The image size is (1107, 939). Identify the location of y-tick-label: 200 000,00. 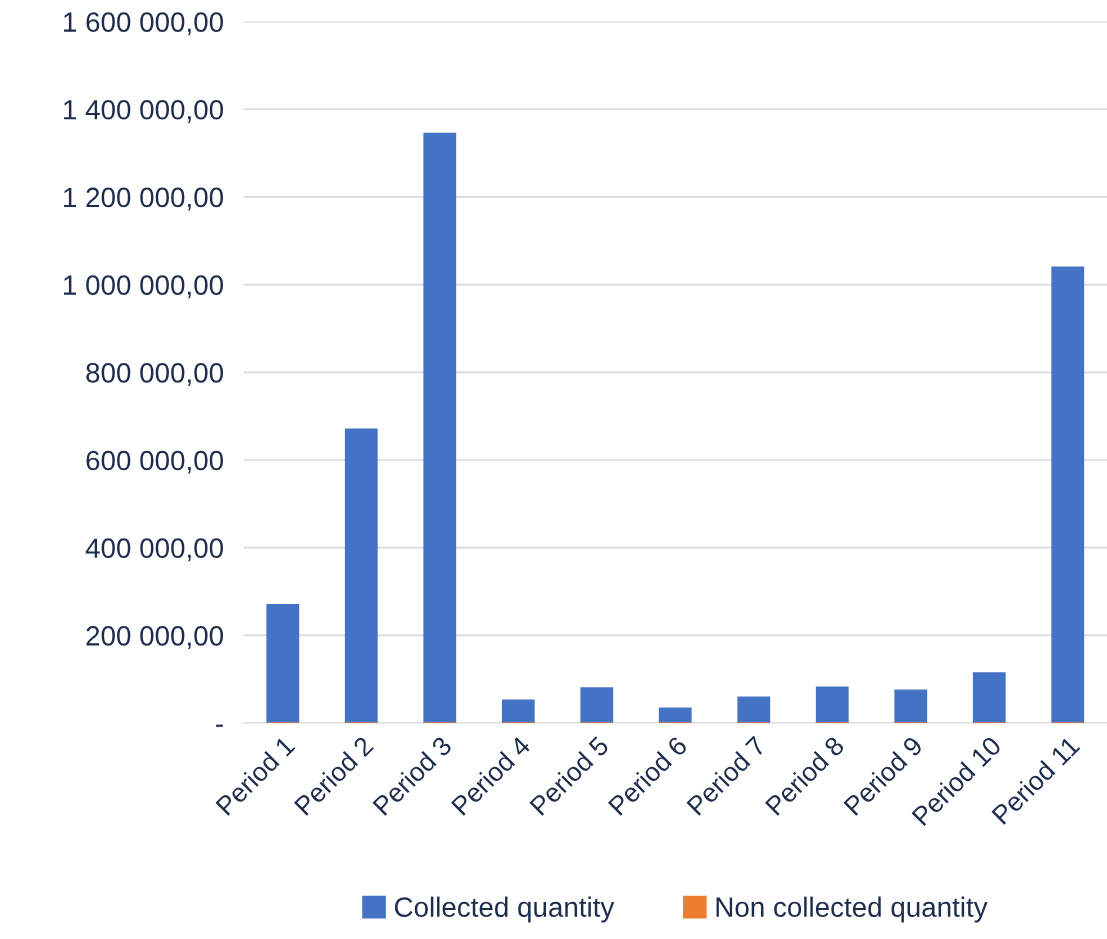
(155, 637).